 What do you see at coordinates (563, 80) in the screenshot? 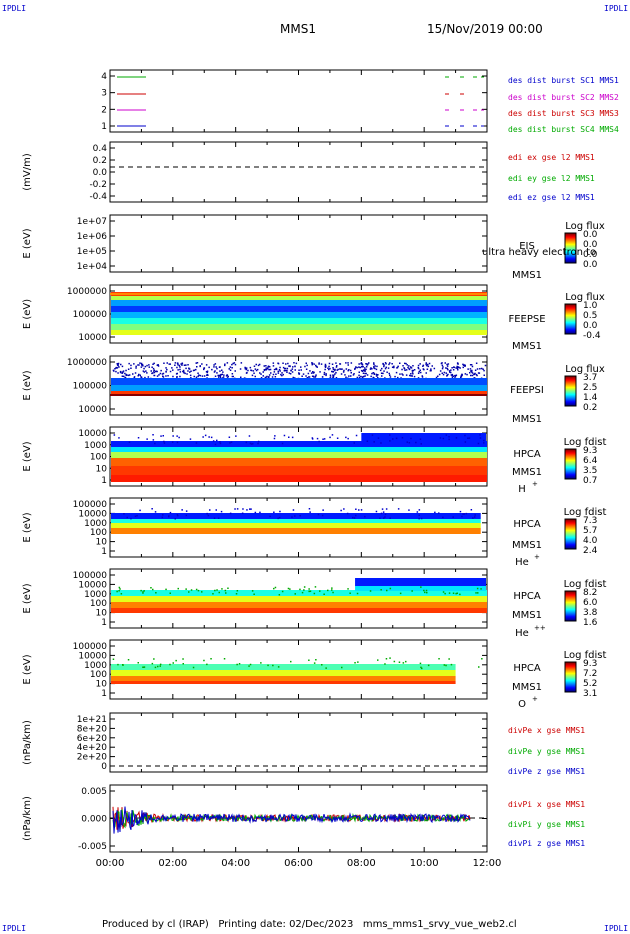
I see `legend-0-0: des dist burst SC1 MMS1` at bounding box center [563, 80].